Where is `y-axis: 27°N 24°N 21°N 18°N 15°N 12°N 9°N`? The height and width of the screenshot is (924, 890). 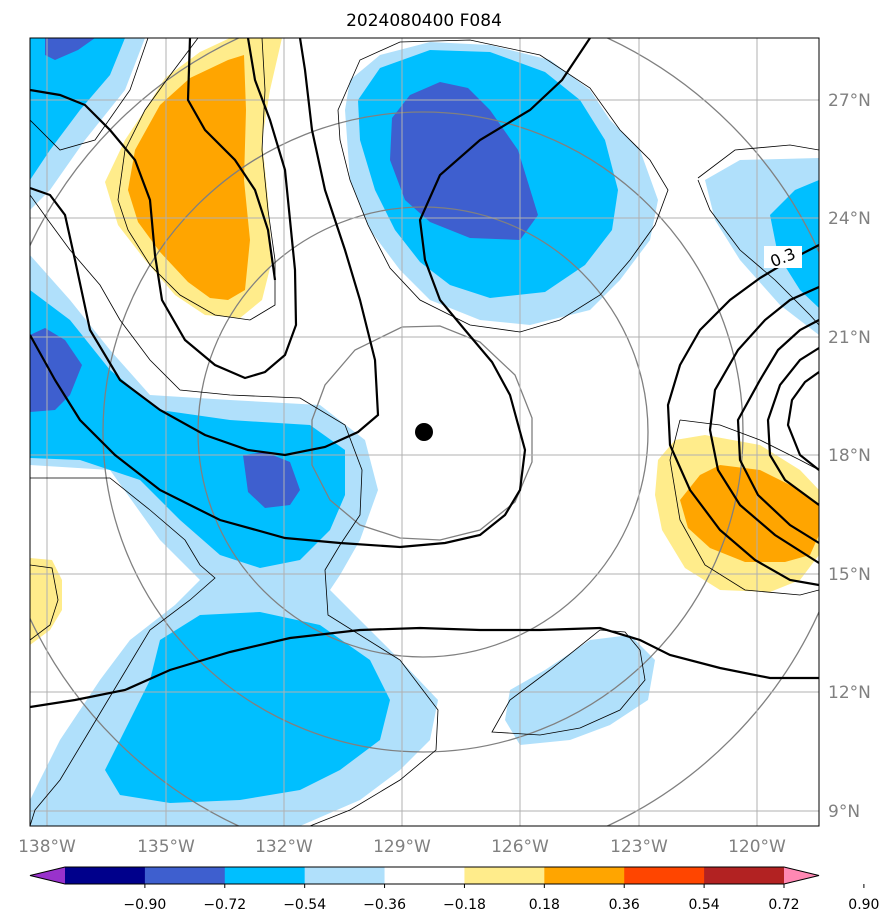 y-axis: 27°N 24°N 21°N 18°N 15°N 12°N 9°N is located at coordinates (849, 456).